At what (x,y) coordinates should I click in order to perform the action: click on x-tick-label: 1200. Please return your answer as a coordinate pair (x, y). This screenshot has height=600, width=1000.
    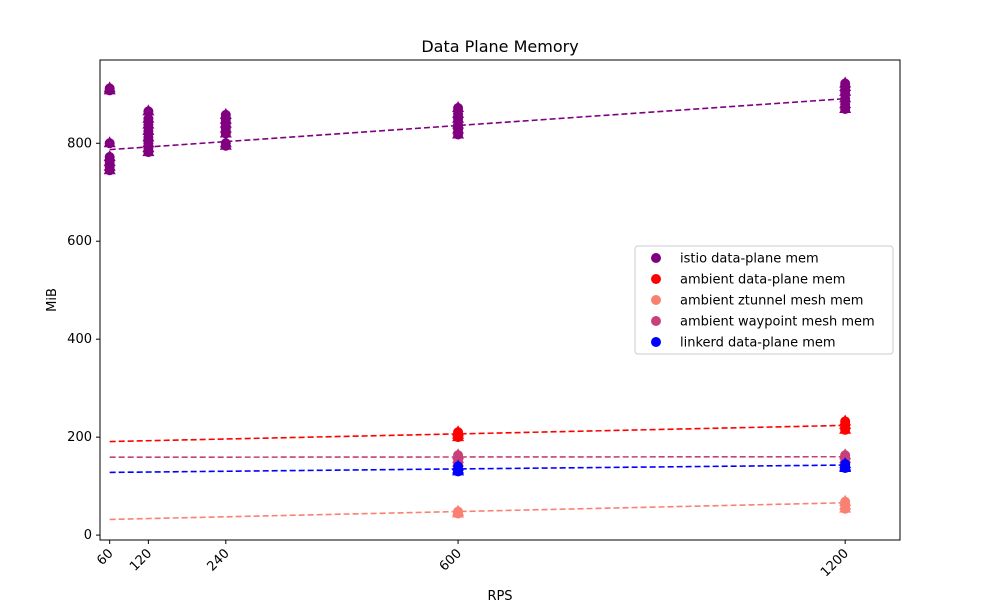
    Looking at the image, I should click on (835, 563).